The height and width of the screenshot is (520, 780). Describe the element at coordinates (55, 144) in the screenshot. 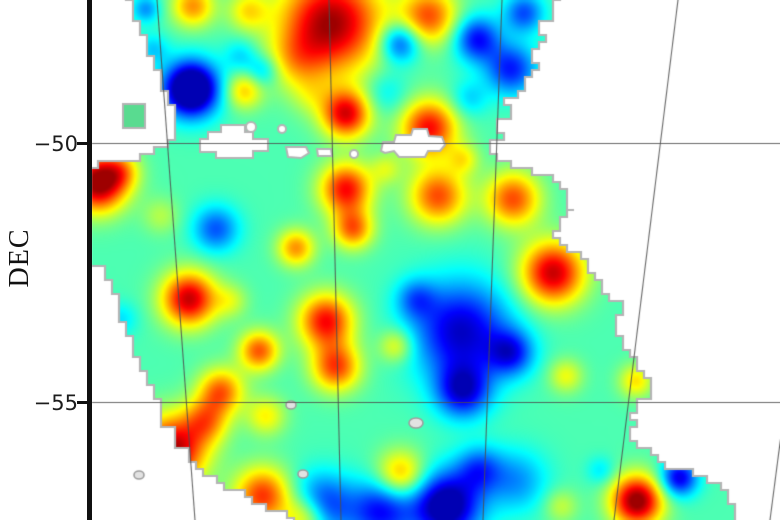

I see `y-tick-label-50: −50` at that location.